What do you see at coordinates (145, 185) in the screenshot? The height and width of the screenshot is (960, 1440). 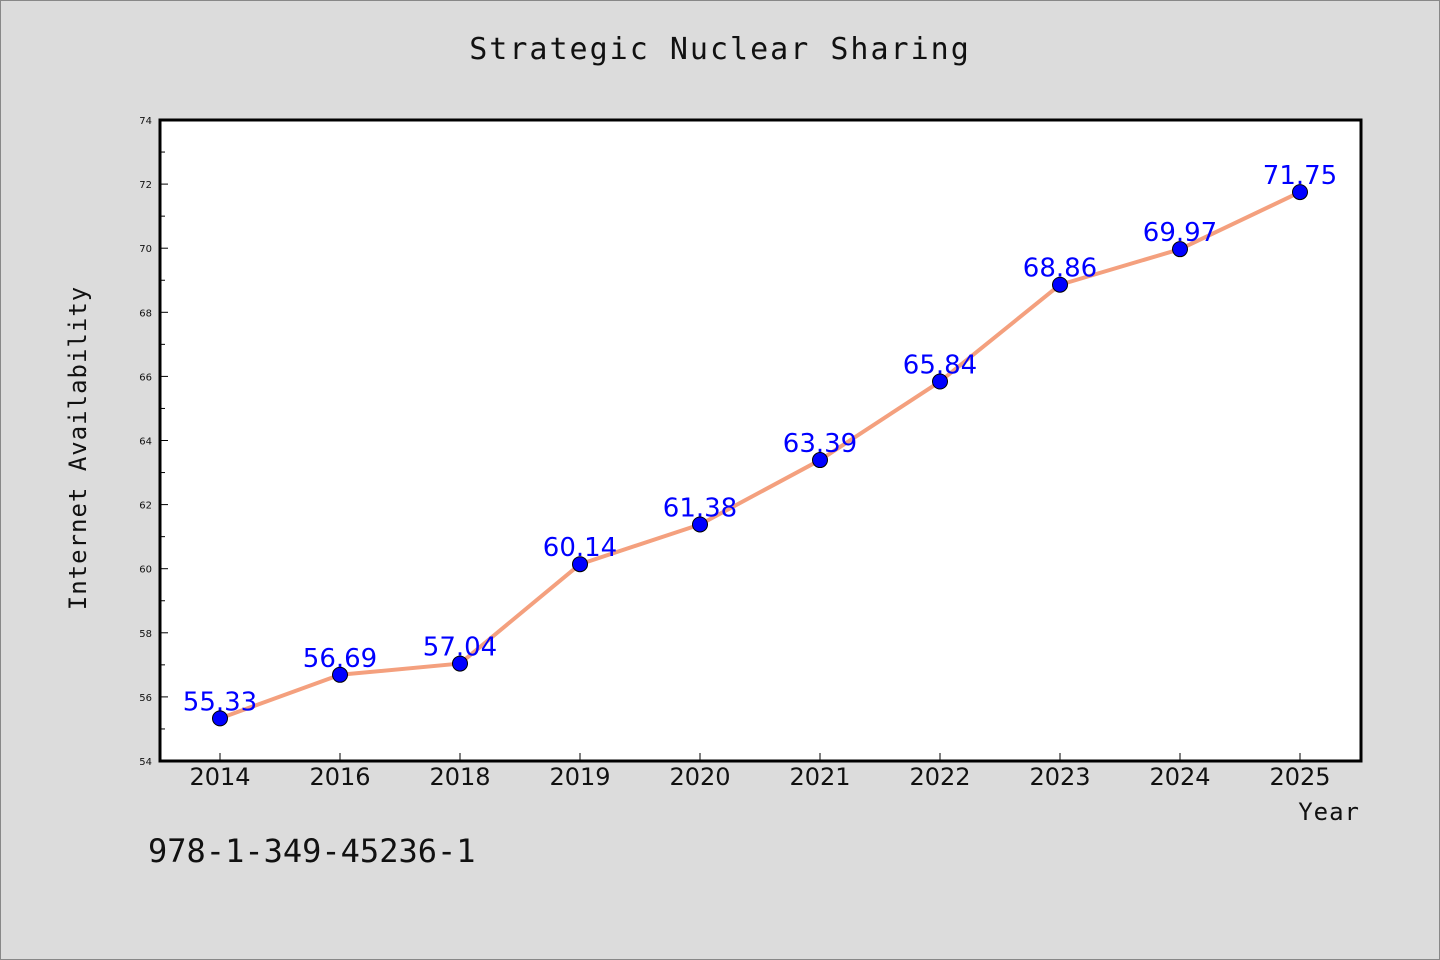 I see `y-tick-label: 72` at bounding box center [145, 185].